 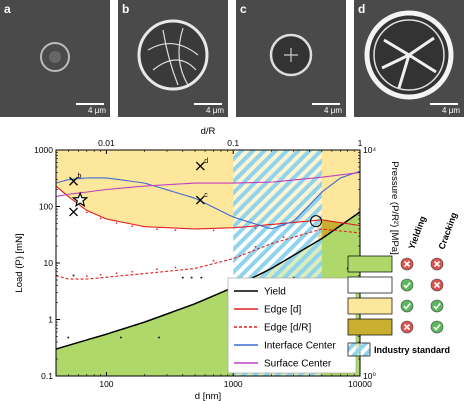 What do you see at coordinates (208, 396) in the screenshot?
I see `x-axis-title: d [nm]` at bounding box center [208, 396].